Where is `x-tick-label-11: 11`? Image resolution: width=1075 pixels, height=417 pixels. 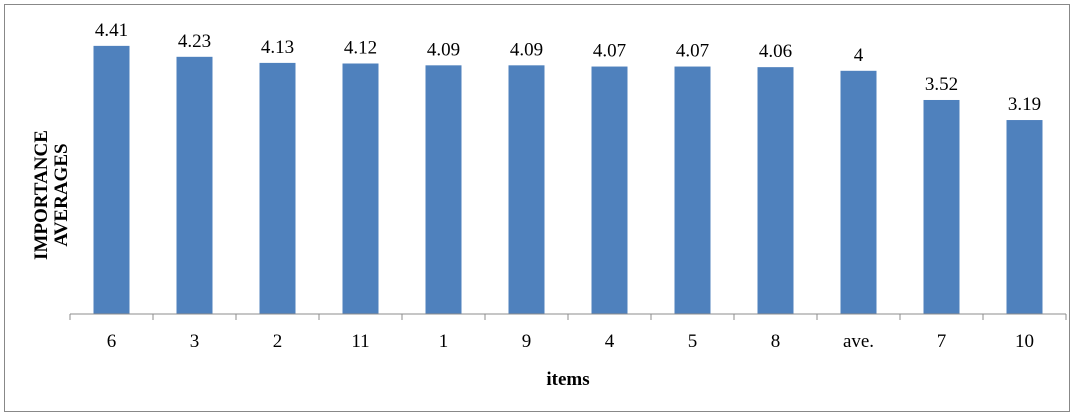
x-tick-label-11: 11 is located at coordinates (360, 341).